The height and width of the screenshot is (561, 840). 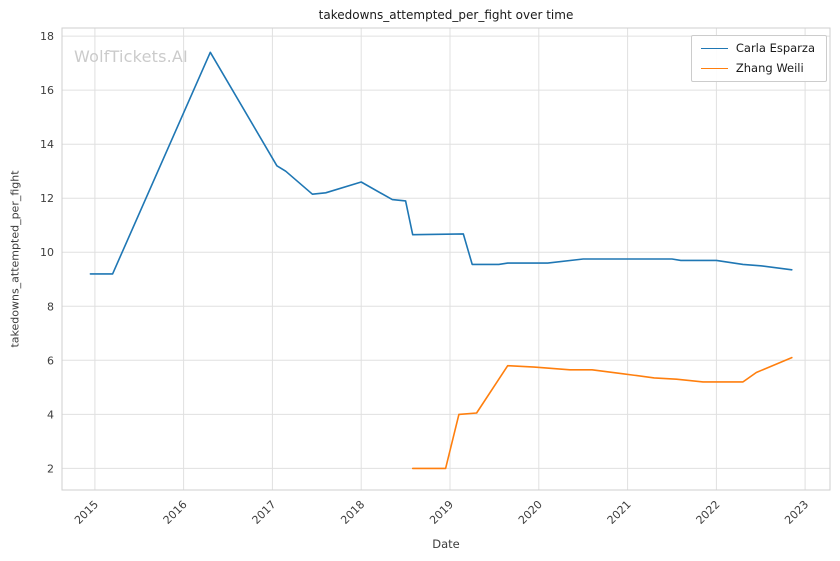 I want to click on y-tick-label: 8, so click(x=50, y=306).